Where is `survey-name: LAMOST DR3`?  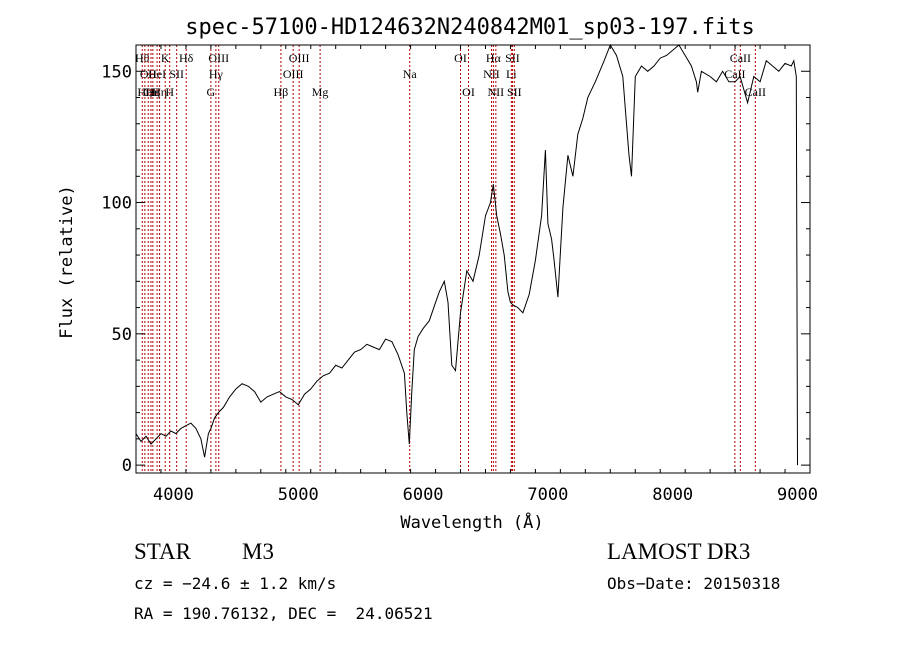 survey-name: LAMOST DR3 is located at coordinates (679, 551).